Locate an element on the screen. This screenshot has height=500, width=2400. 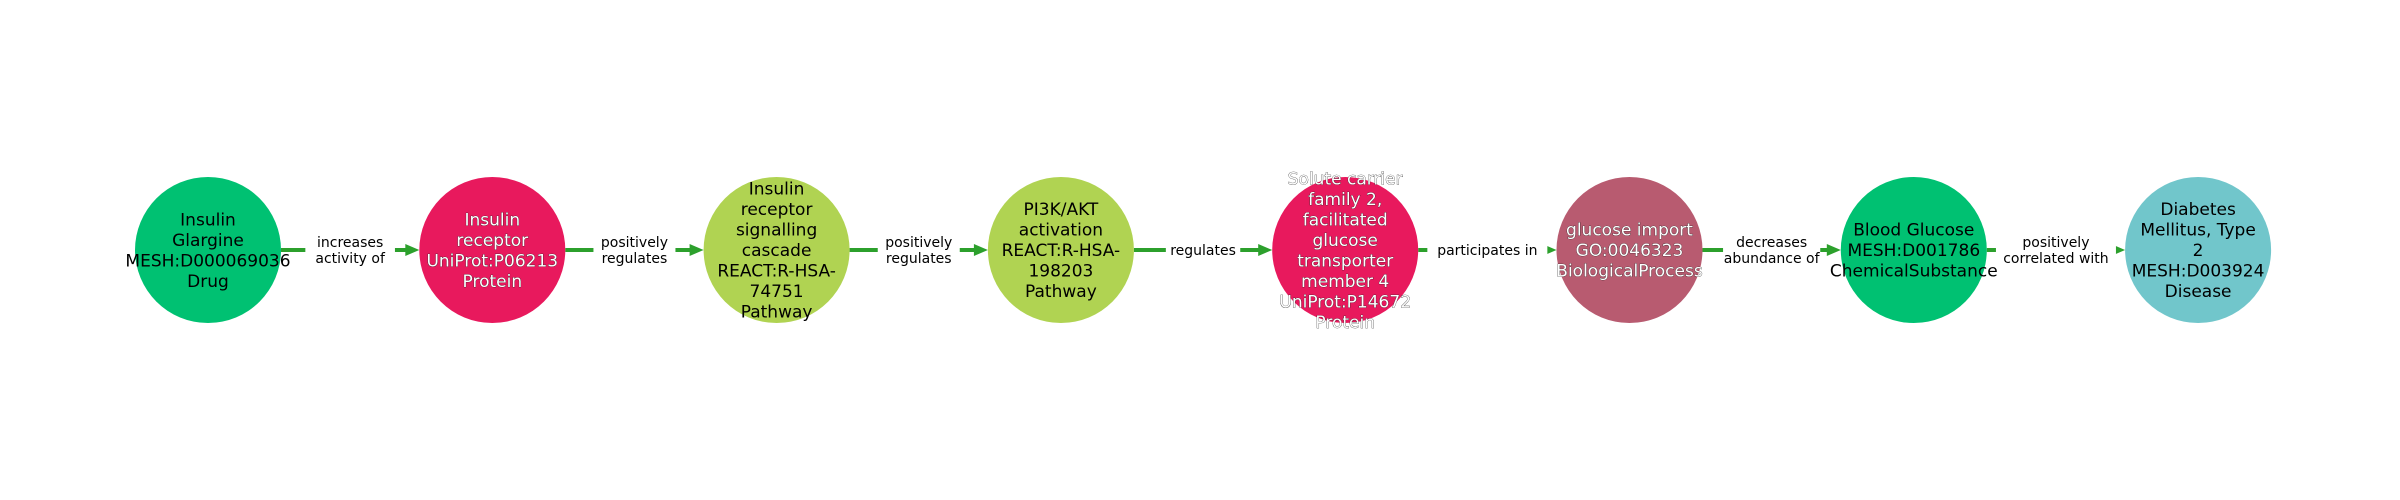
edge-label-line: increases is located at coordinates (350, 243).